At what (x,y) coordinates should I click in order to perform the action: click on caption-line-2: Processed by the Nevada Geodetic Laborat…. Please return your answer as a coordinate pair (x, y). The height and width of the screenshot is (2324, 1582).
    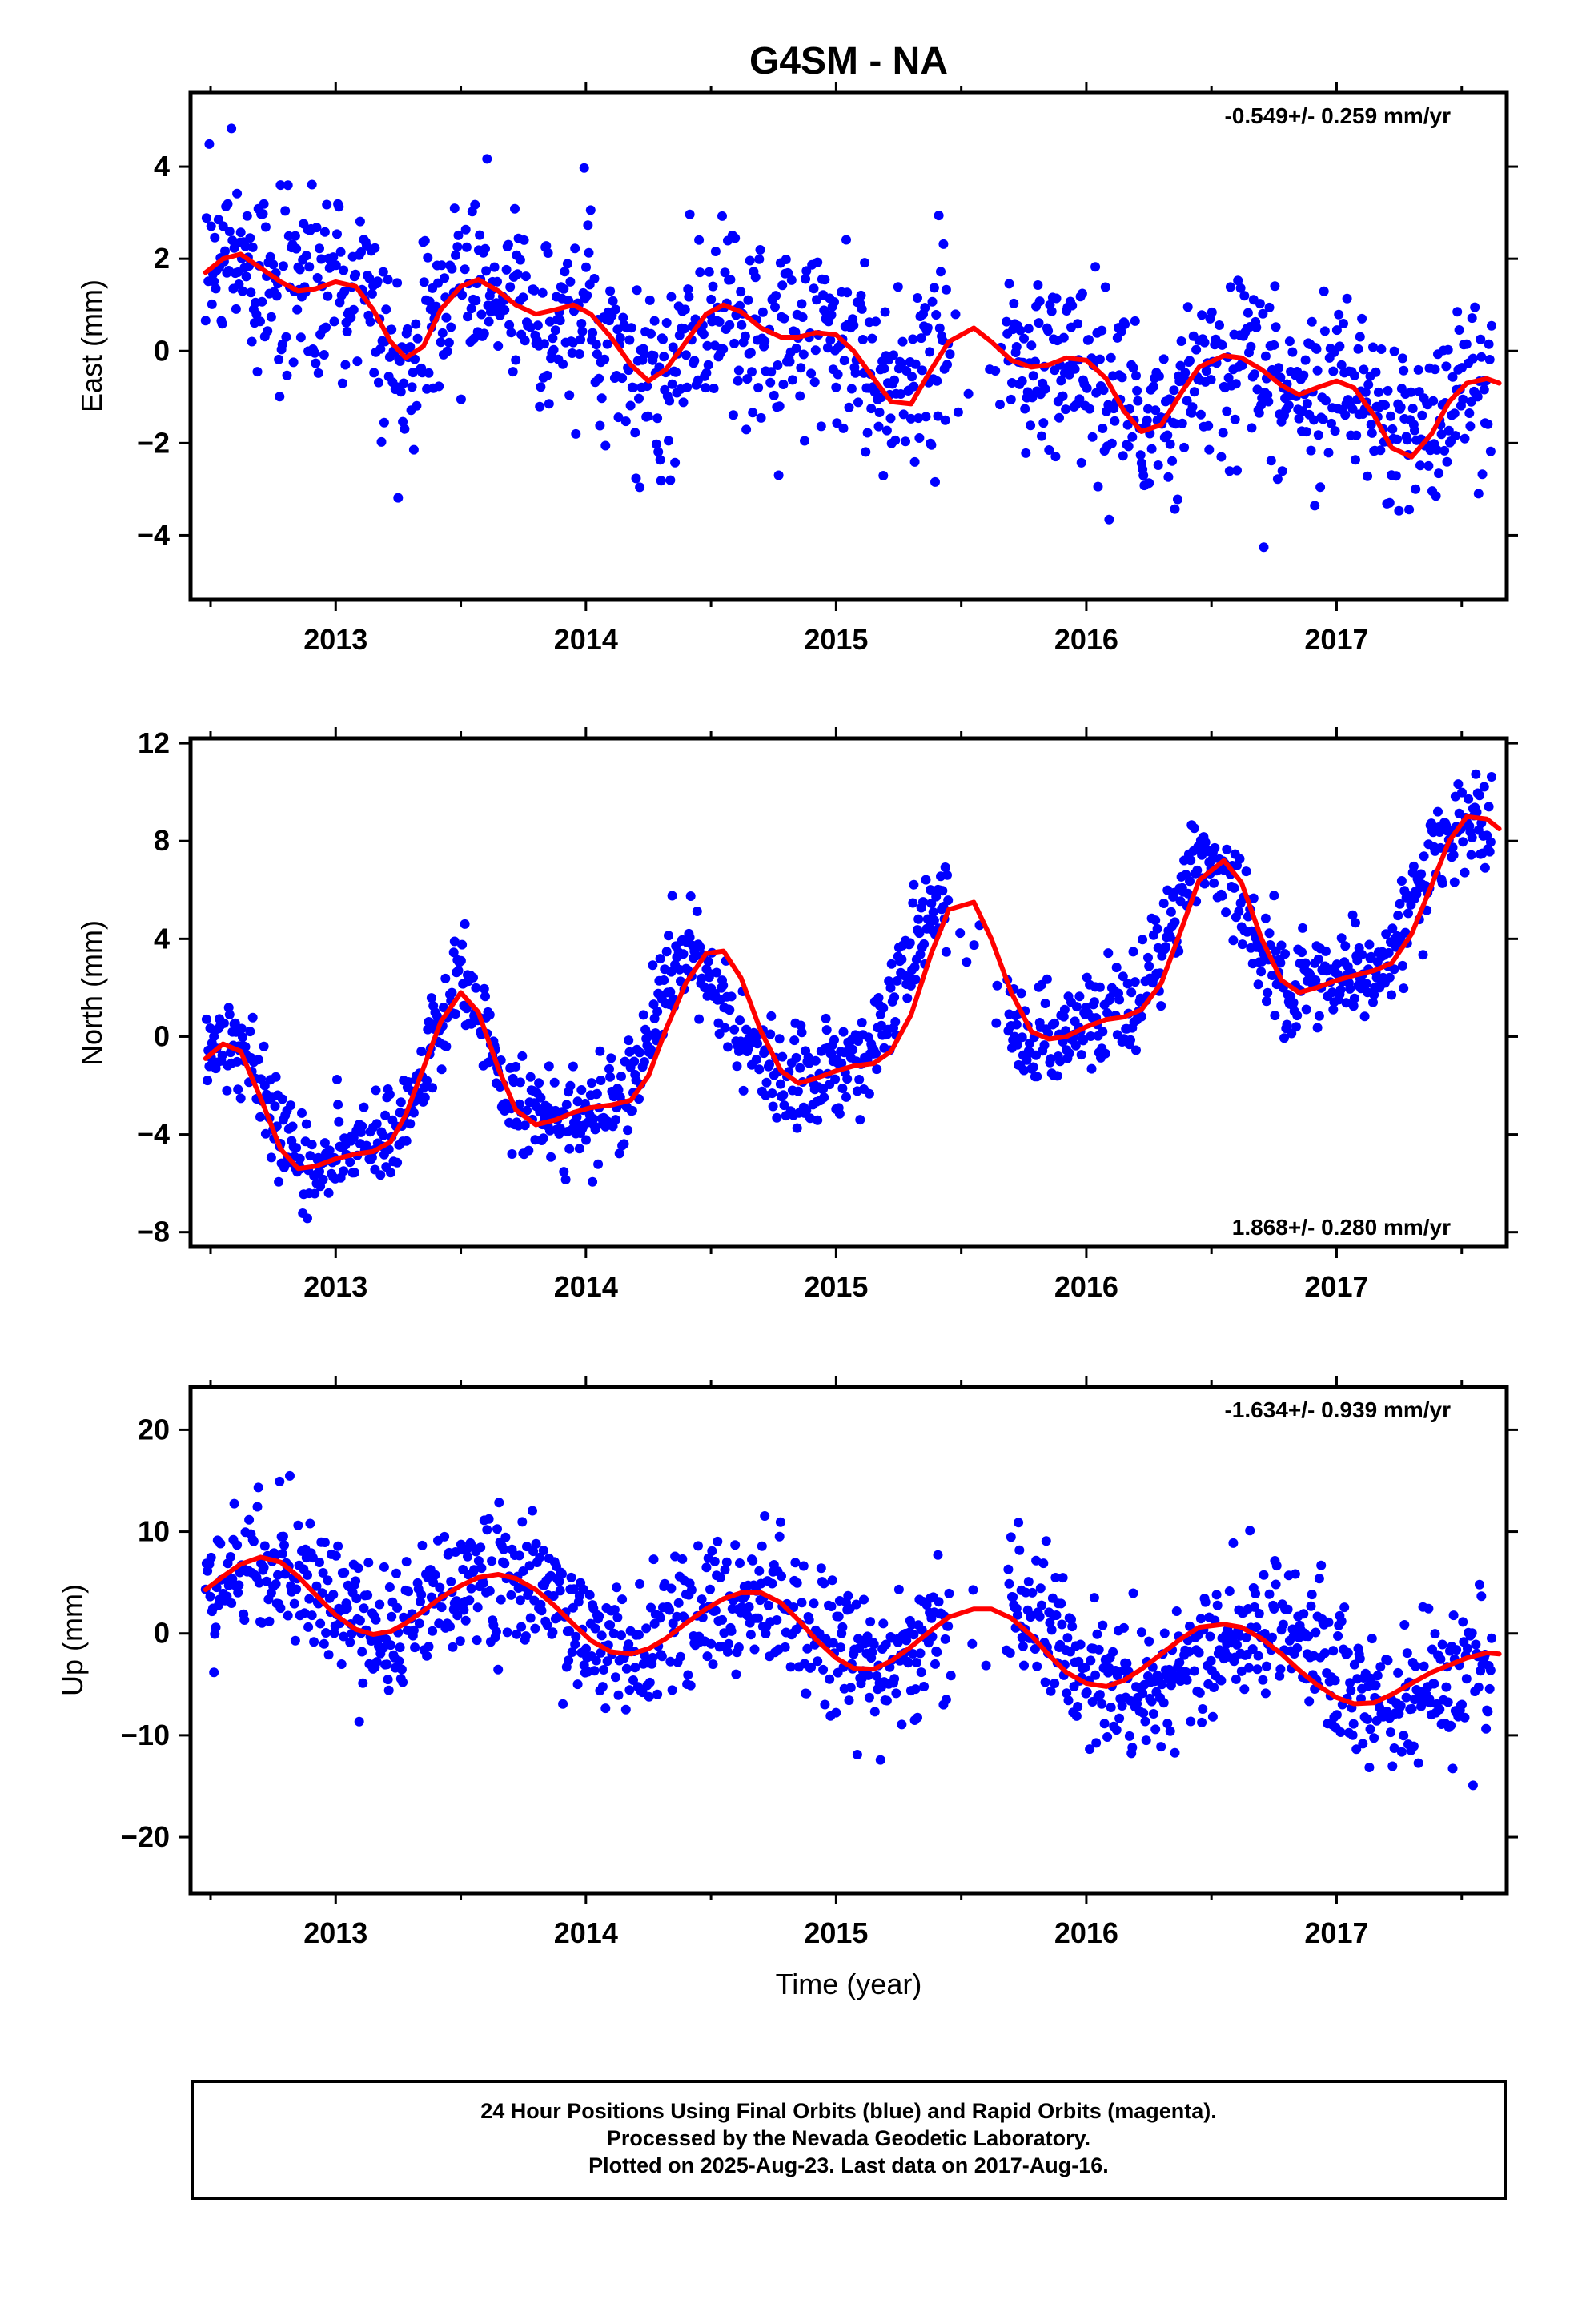
    Looking at the image, I should click on (848, 2138).